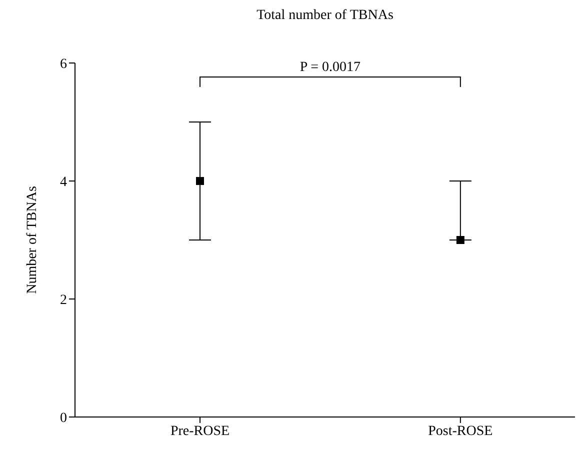 This screenshot has width=584, height=455. What do you see at coordinates (63, 64) in the screenshot?
I see `y-tick-label: 6` at bounding box center [63, 64].